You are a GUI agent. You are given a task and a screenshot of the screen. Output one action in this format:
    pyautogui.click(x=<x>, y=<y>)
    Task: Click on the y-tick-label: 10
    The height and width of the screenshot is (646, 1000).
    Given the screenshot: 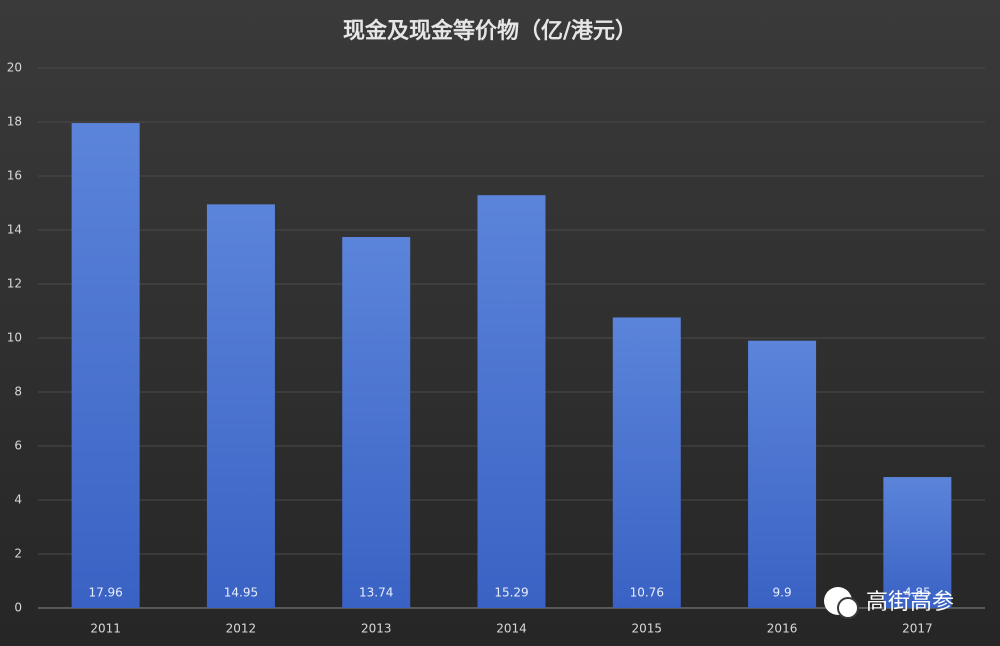 What is the action you would take?
    pyautogui.click(x=14, y=338)
    